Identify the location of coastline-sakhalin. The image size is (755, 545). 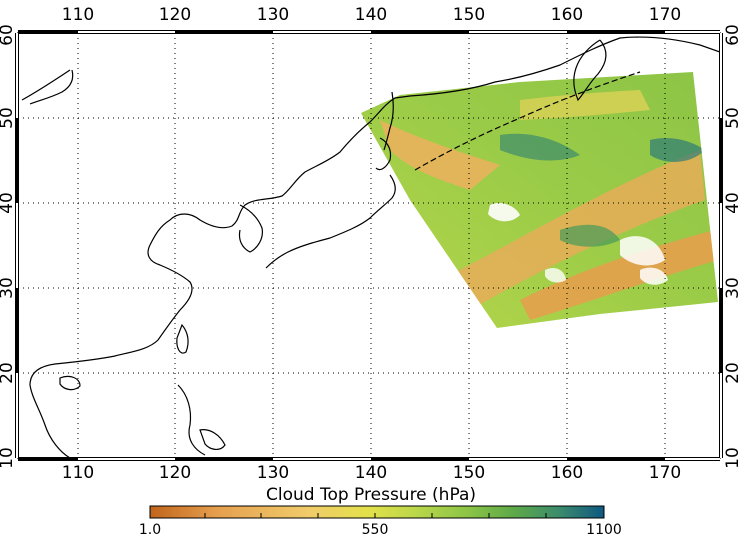
(388, 121).